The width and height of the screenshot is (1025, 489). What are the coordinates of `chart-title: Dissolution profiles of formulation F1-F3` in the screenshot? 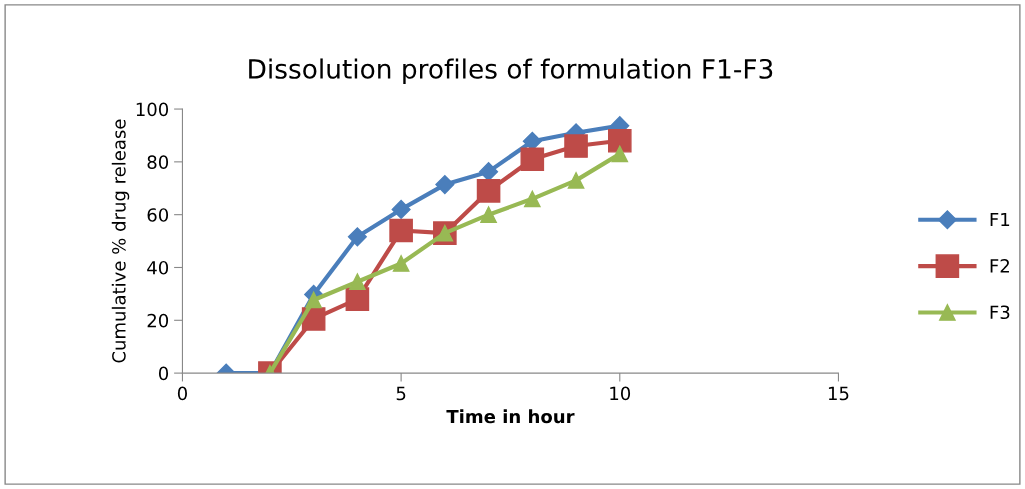 It's located at (511, 71).